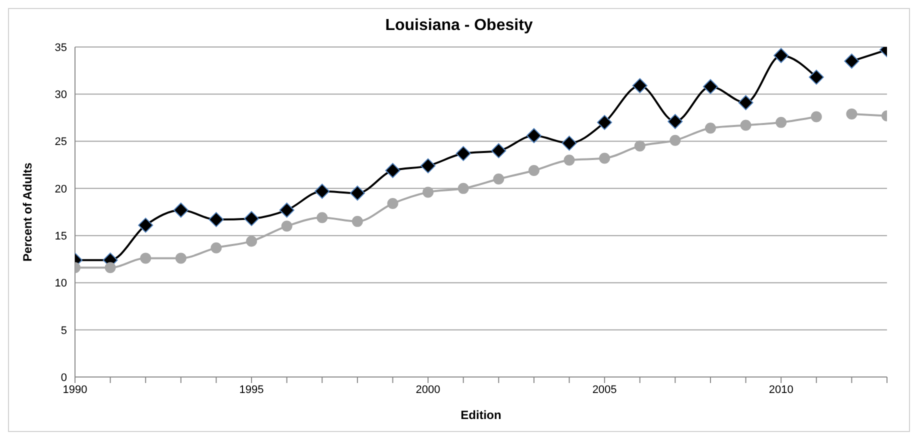 This screenshot has width=916, height=438. I want to click on chart-title: Louisiana - Obesity, so click(459, 26).